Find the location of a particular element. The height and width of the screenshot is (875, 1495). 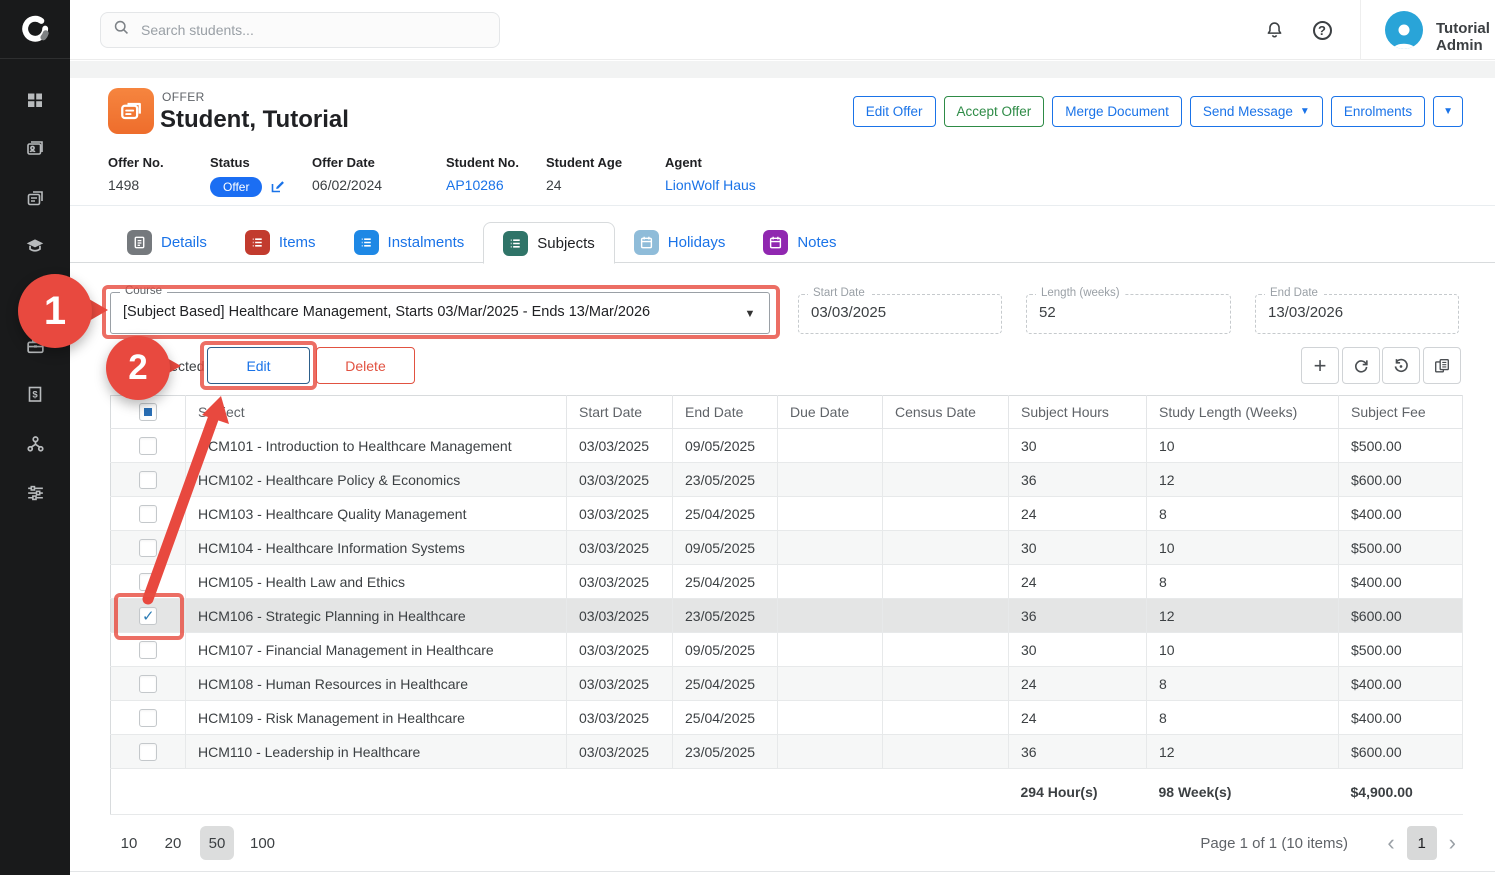

column-header-end-date: End Date is located at coordinates (725, 412).